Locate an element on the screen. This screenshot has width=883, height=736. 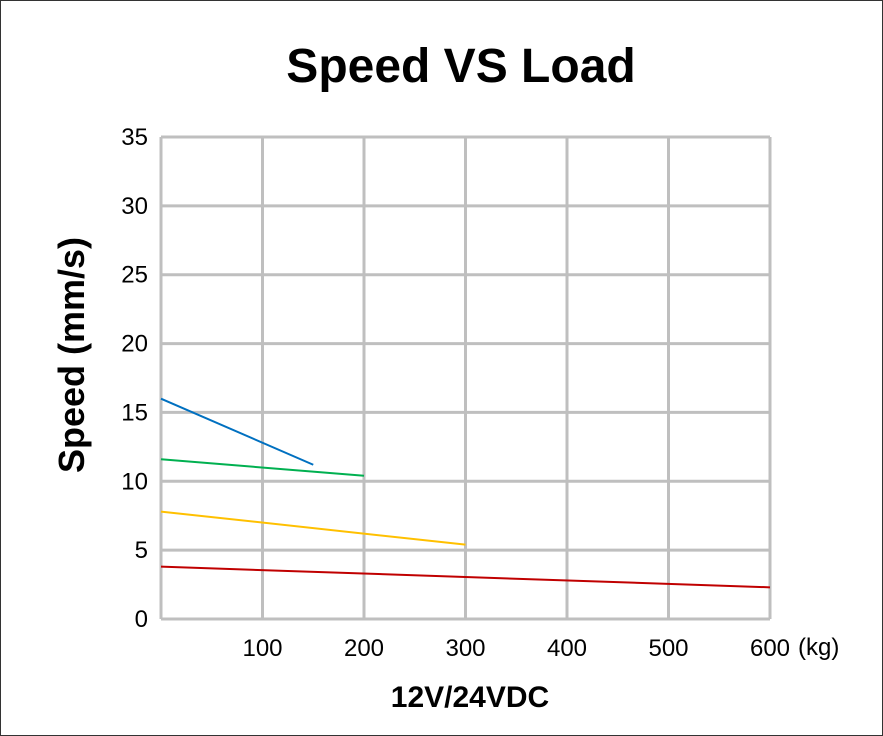
x-tick-label: 600 is located at coordinates (770, 648).